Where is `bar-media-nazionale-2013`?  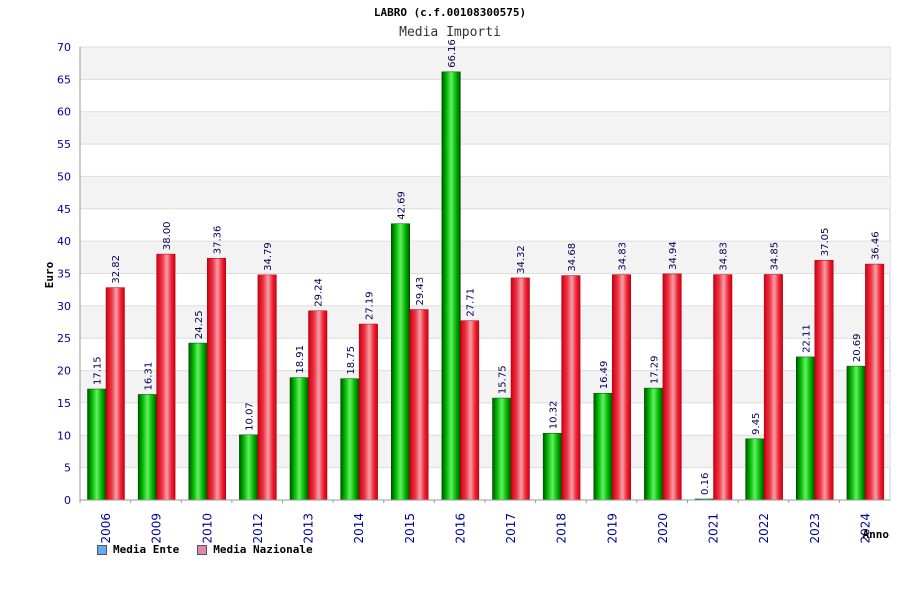 bar-media-nazionale-2013 is located at coordinates (318, 405).